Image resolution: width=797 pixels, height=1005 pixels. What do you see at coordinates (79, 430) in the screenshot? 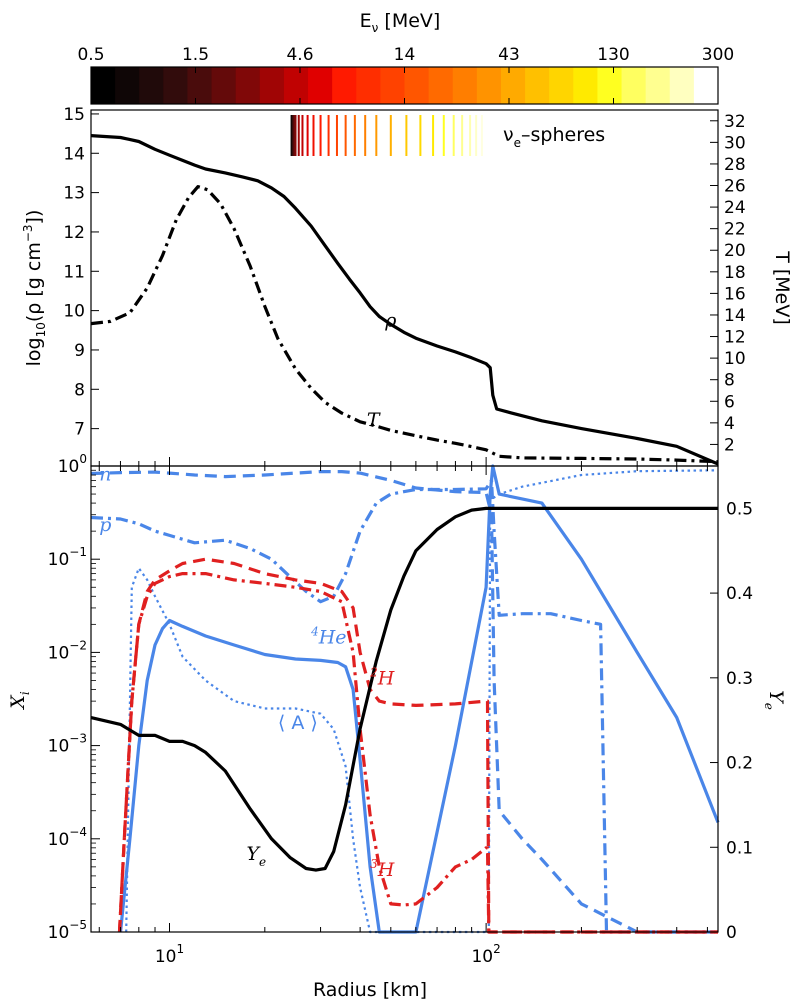
I see `top-y-tick-label: 7` at bounding box center [79, 430].